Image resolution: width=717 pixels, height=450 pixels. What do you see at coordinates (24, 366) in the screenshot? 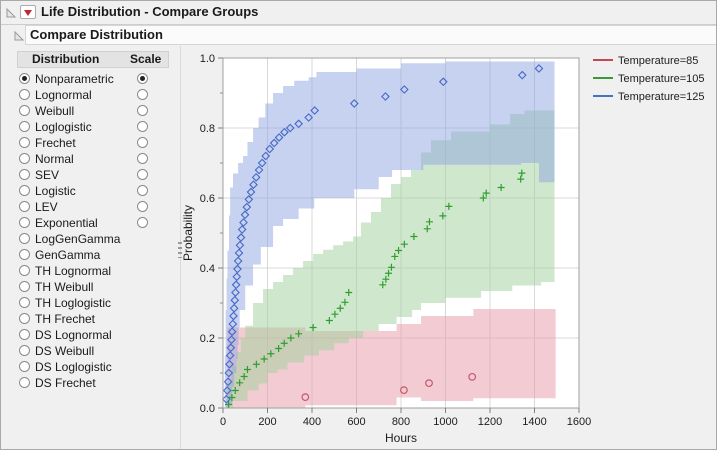
I see `distribution-radio-ds-loglogistic` at bounding box center [24, 366].